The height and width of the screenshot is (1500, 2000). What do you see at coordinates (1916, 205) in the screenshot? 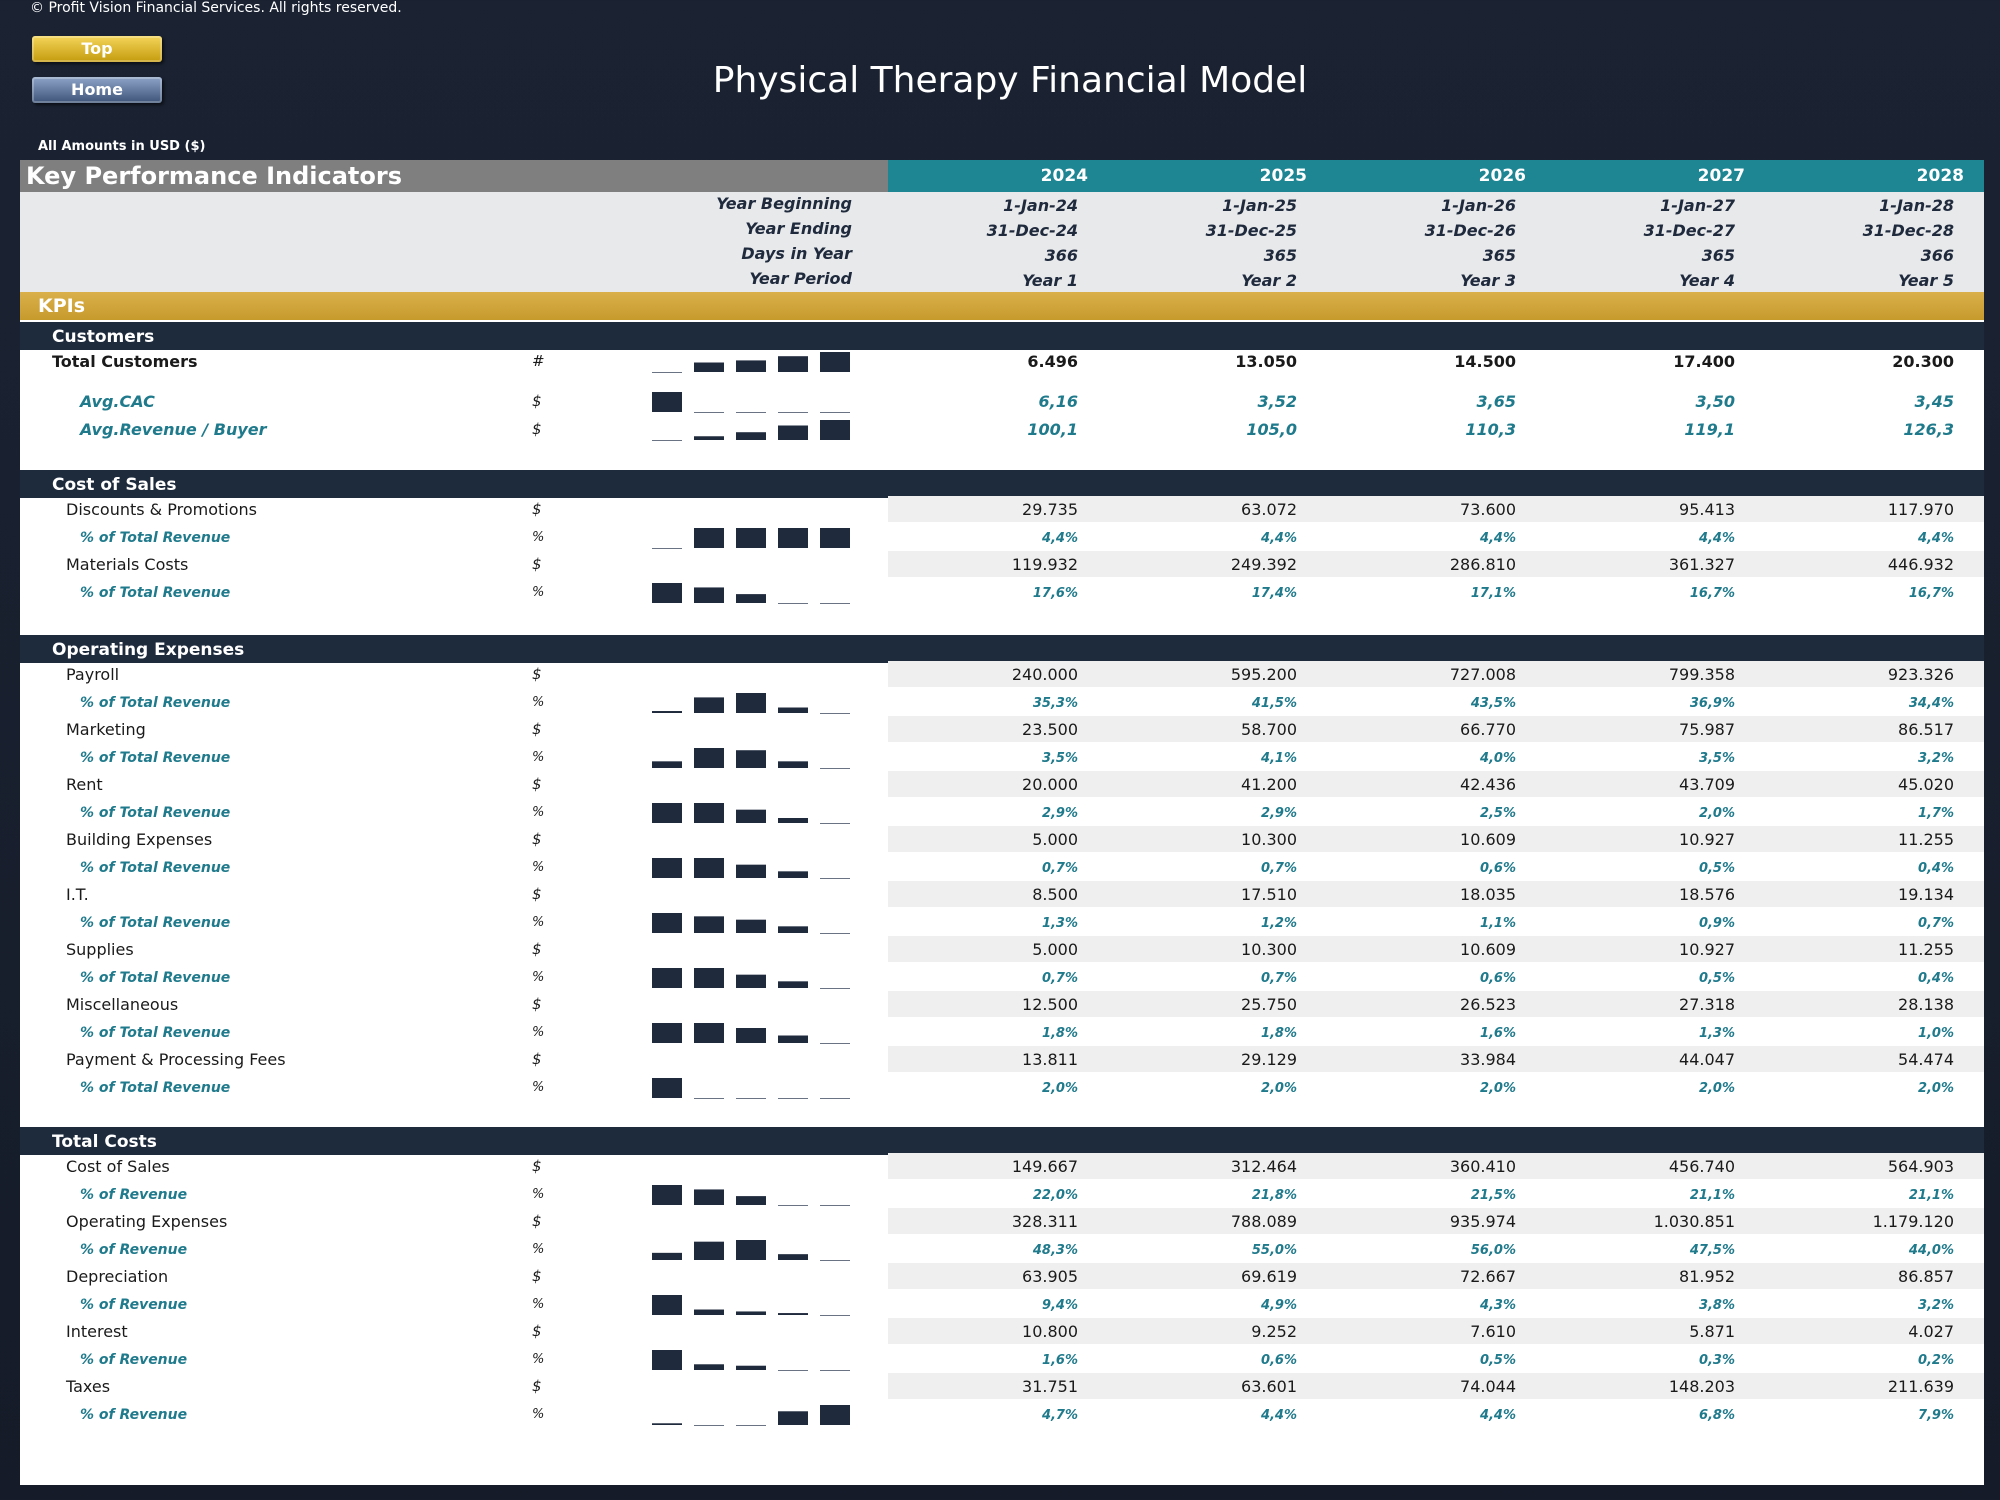
I see `period-year-beginning-2028: 1-Jan-28` at bounding box center [1916, 205].